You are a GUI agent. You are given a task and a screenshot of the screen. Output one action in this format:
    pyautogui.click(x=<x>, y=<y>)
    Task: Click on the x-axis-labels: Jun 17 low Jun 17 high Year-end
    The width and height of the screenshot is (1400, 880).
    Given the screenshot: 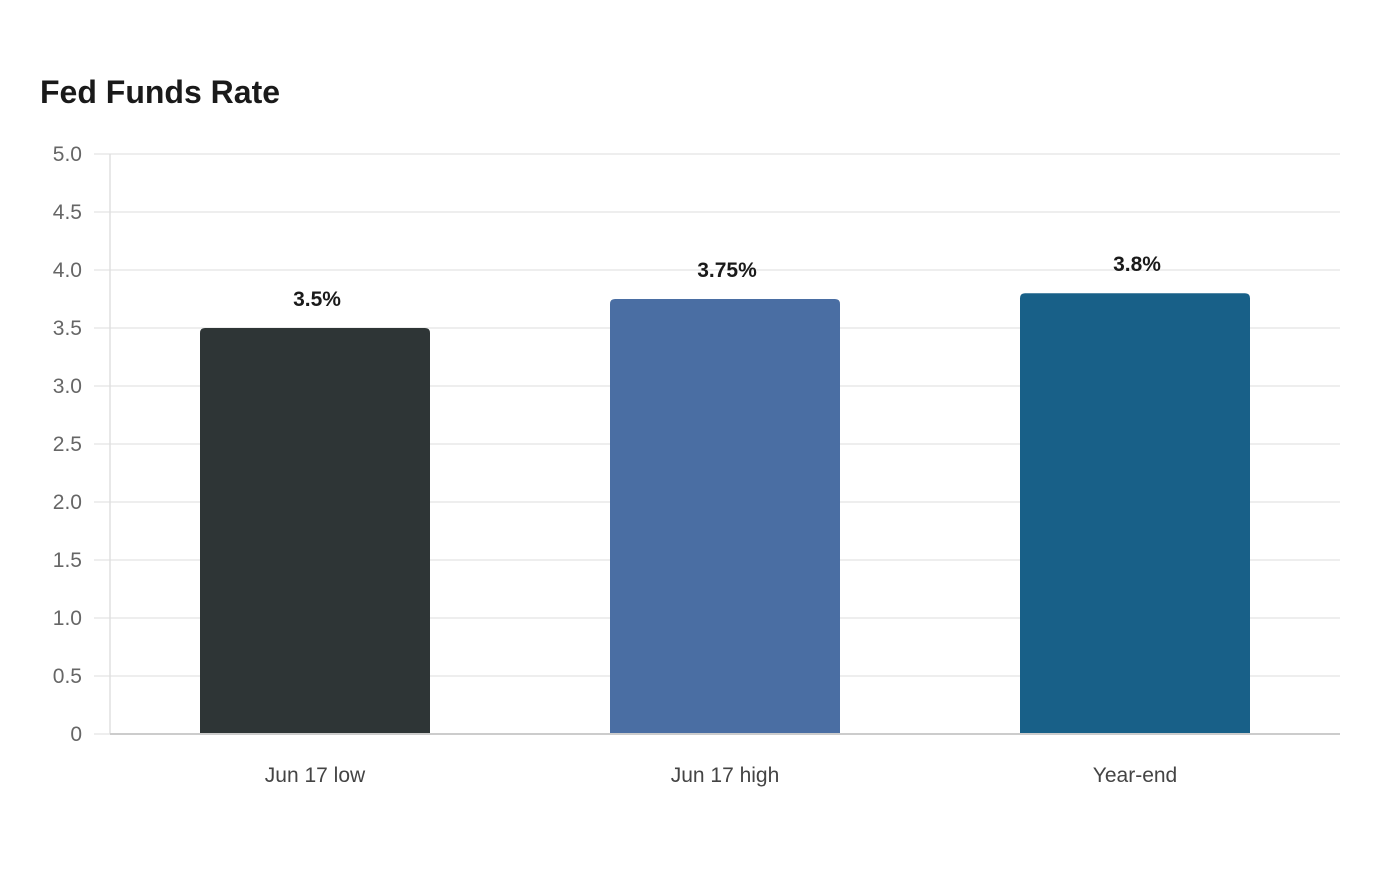 What is the action you would take?
    pyautogui.click(x=721, y=775)
    